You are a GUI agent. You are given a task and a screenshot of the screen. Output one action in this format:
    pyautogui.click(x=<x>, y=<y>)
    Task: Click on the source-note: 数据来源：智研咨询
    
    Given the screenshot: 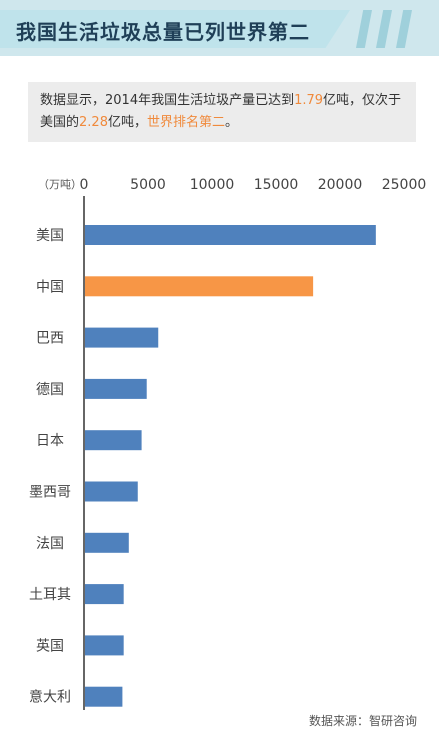 What is the action you would take?
    pyautogui.click(x=362, y=721)
    